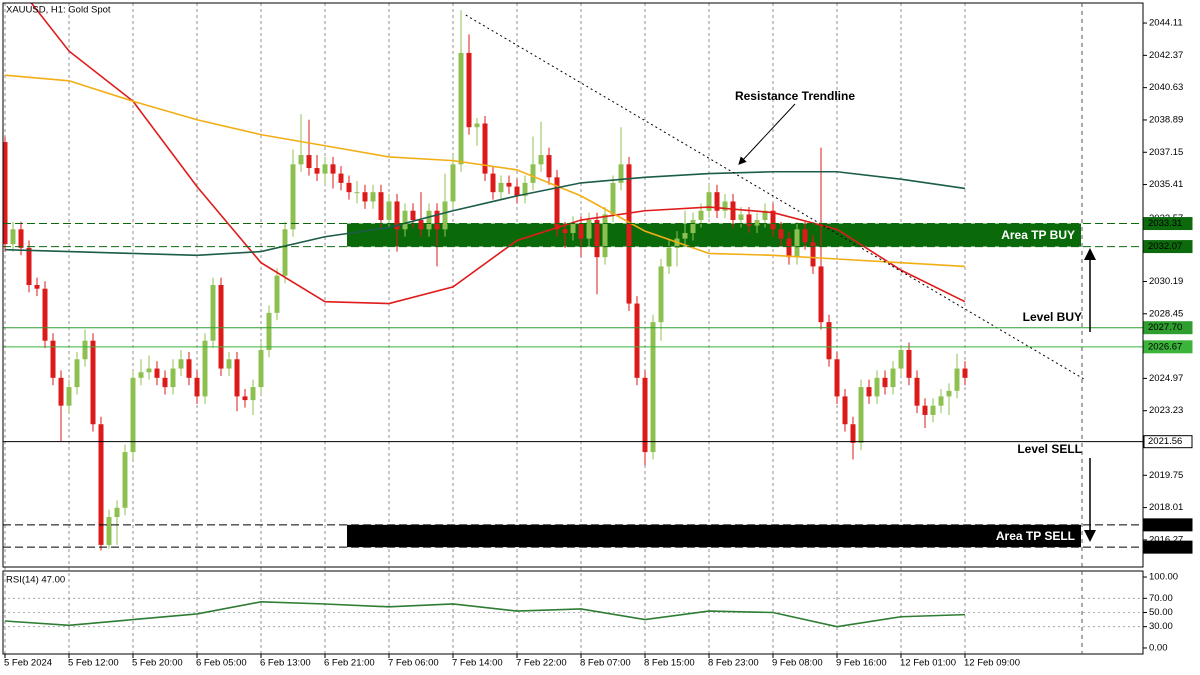 This screenshot has width=1200, height=675. I want to click on rsi-y-tick-label: 70.00, so click(1161, 598).